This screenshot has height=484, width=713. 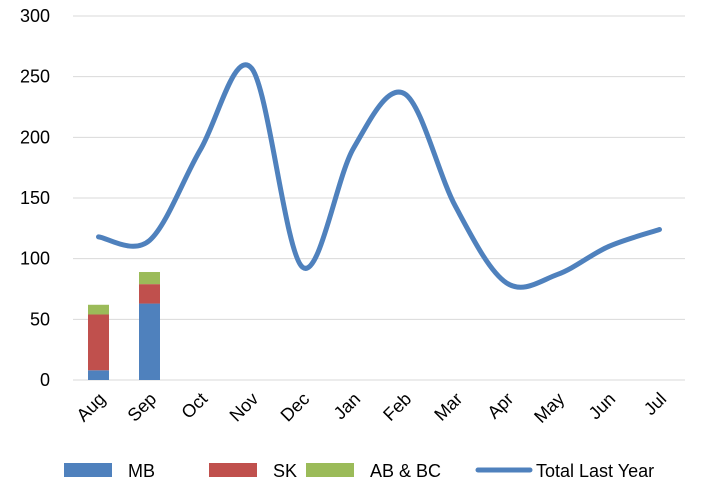 What do you see at coordinates (295, 407) in the screenshot?
I see `x-tick-label-dec: Dec` at bounding box center [295, 407].